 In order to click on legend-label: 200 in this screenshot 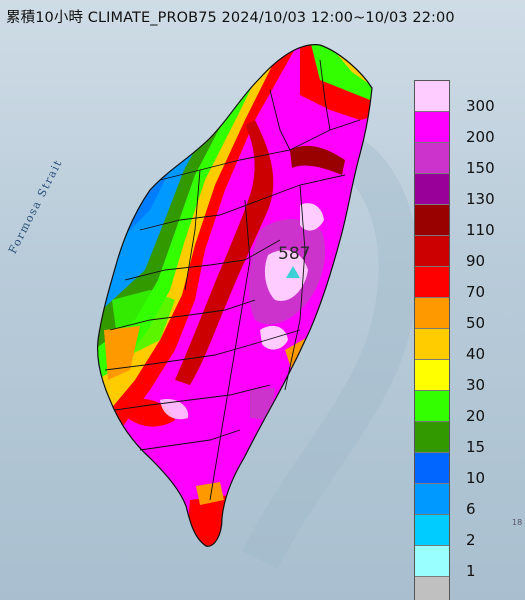, I will do `click(480, 137)`.